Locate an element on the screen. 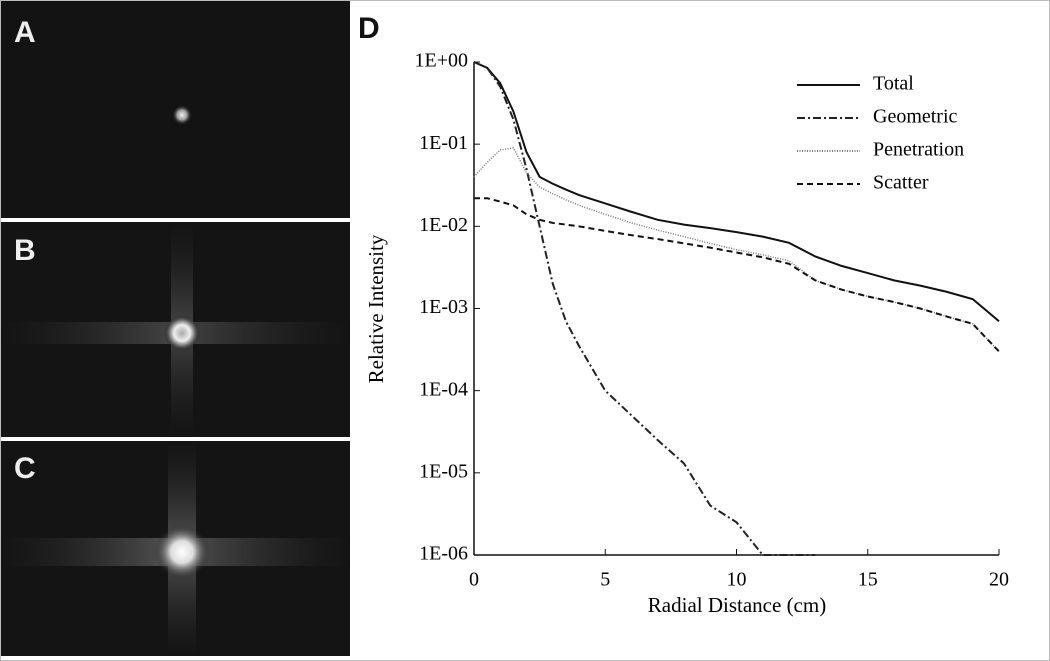 This screenshot has width=1050, height=661. panel-label: D is located at coordinates (369, 28).